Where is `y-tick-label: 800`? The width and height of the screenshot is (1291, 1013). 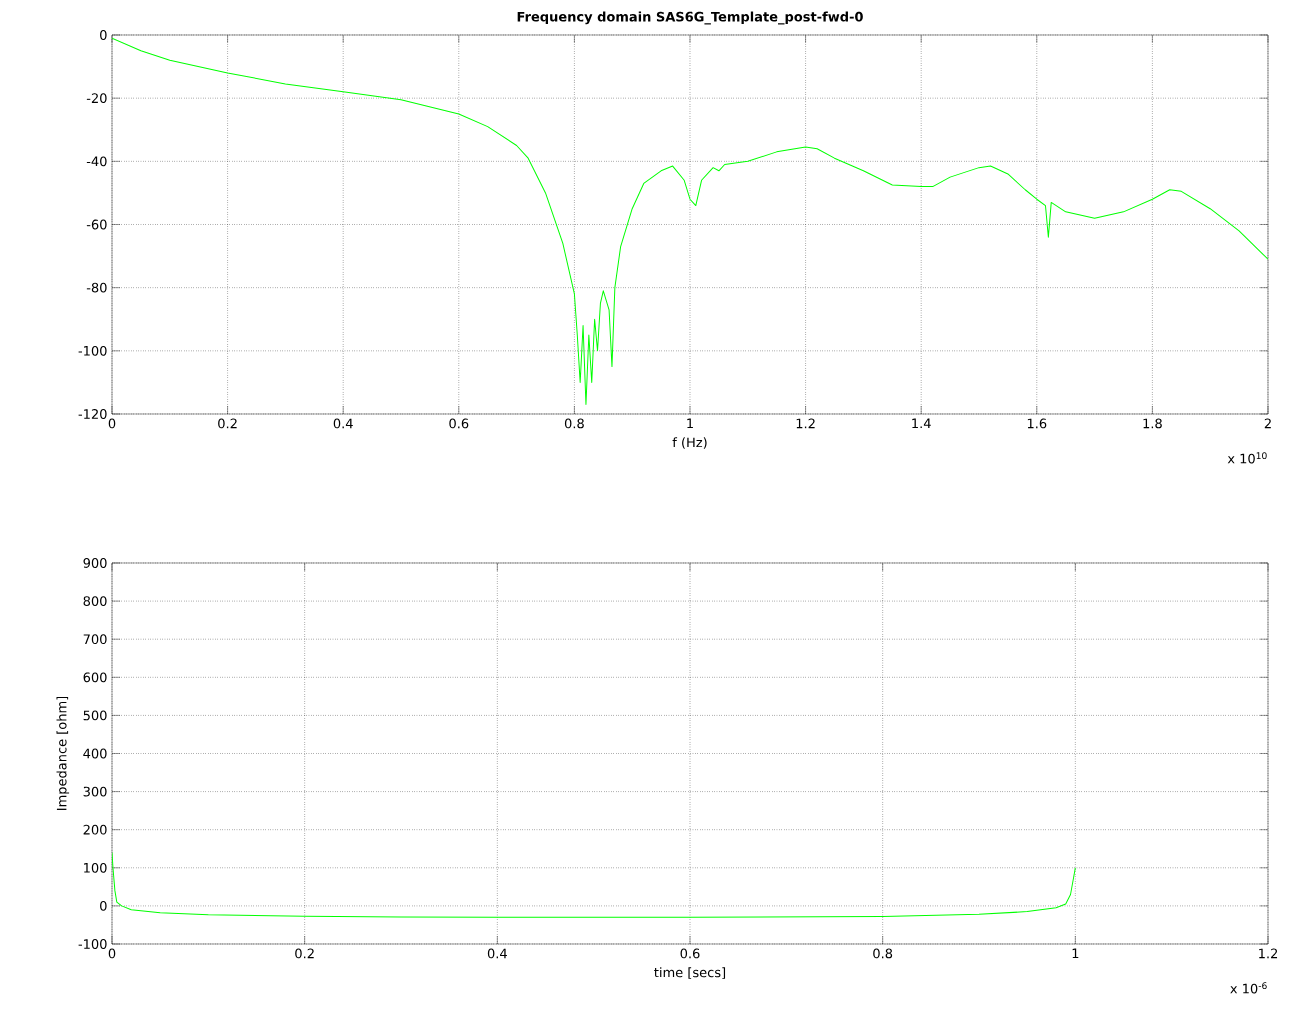
y-tick-label: 800 is located at coordinates (95, 601).